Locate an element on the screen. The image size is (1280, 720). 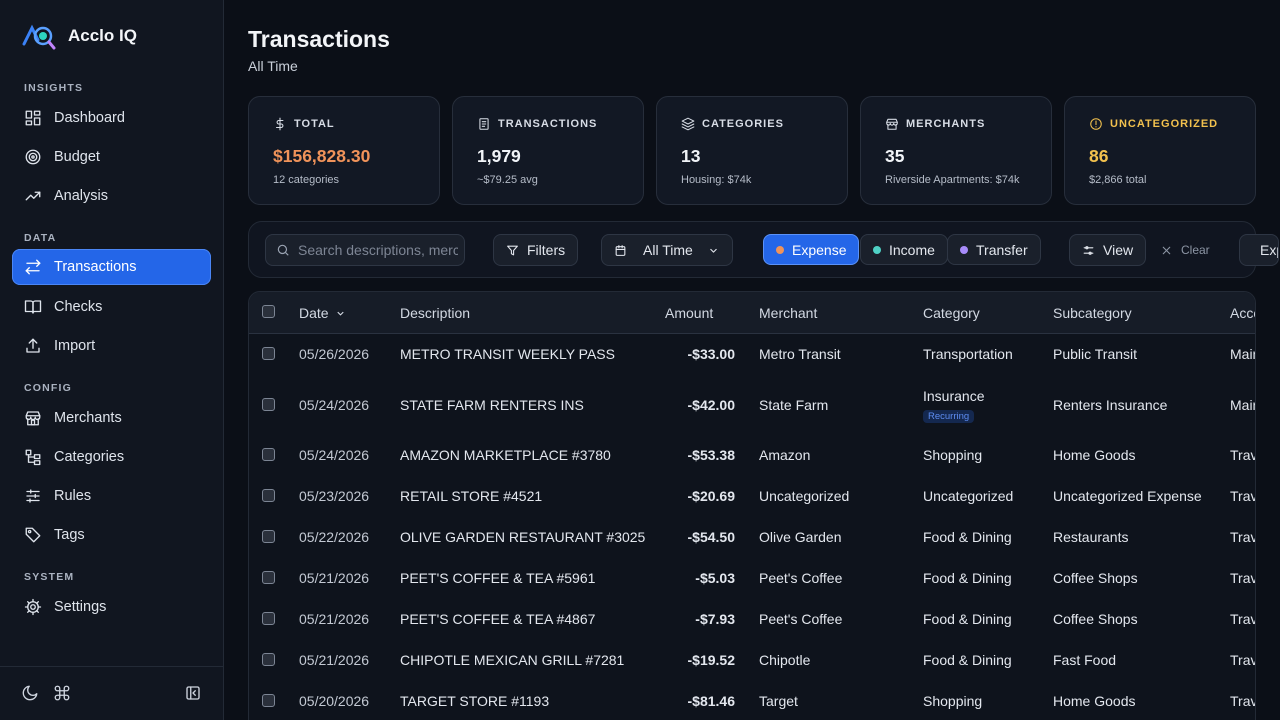
column-header-date: Date is located at coordinates (322, 313).